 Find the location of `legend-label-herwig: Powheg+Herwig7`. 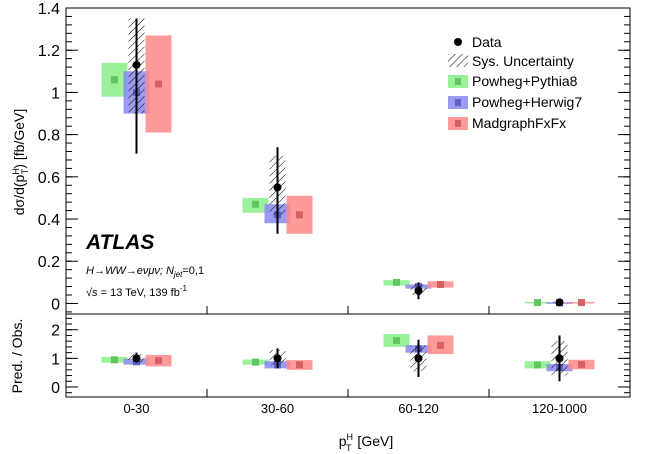

legend-label-herwig: Powheg+Herwig7 is located at coordinates (527, 102).